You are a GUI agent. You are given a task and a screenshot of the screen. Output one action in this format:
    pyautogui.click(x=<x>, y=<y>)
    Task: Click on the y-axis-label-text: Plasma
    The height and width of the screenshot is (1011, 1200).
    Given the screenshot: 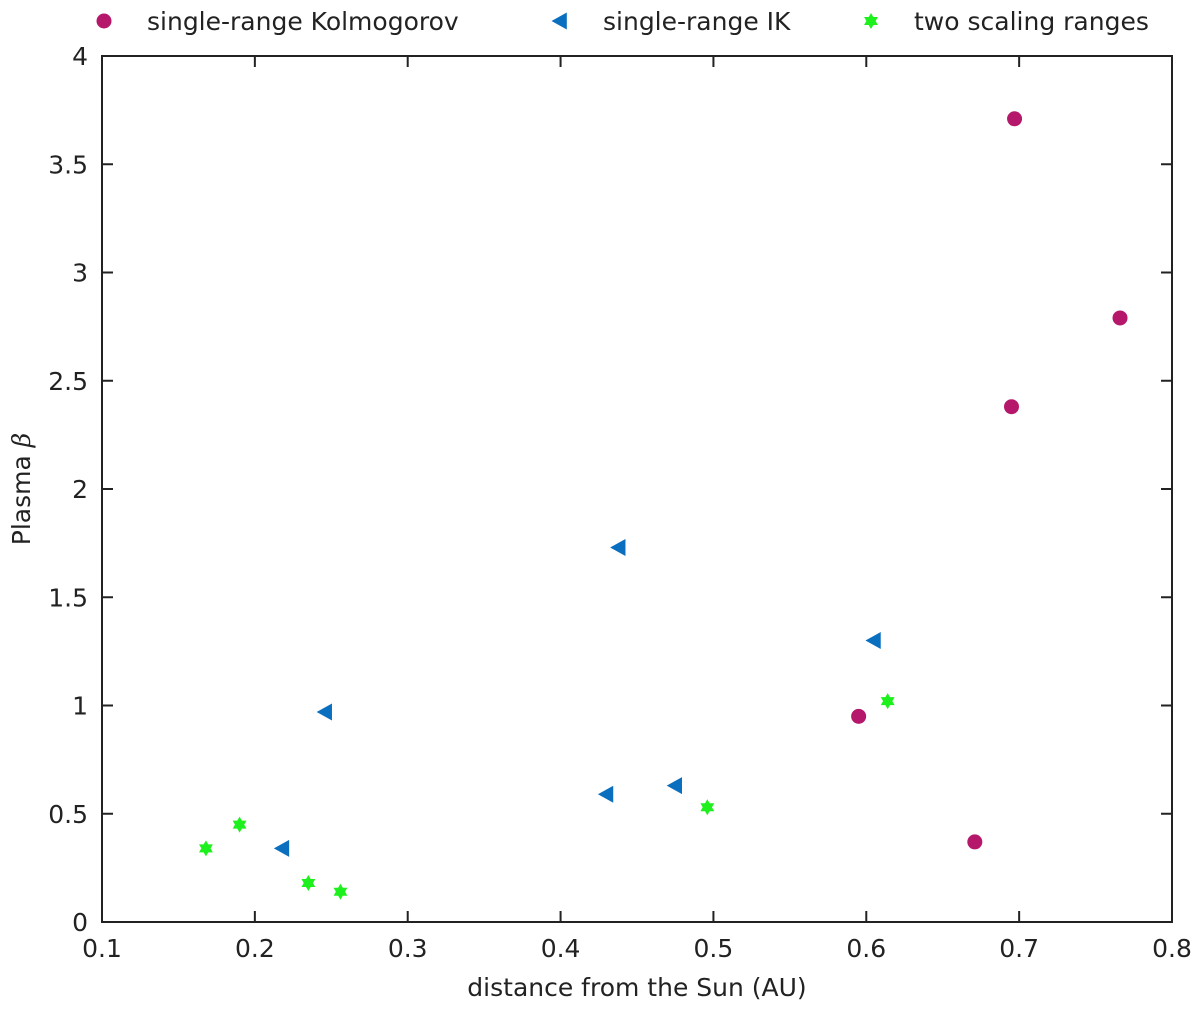 What is the action you would take?
    pyautogui.click(x=21, y=500)
    